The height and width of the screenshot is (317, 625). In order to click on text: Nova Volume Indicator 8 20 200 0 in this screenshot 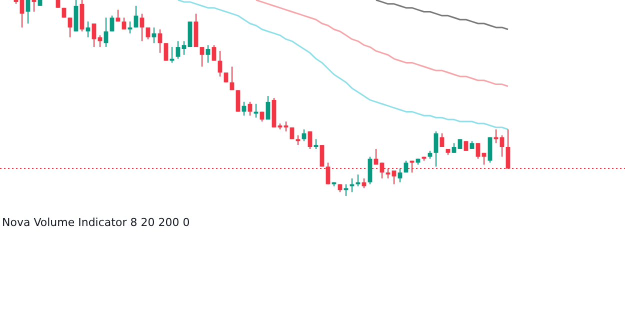, I will do `click(96, 222)`.